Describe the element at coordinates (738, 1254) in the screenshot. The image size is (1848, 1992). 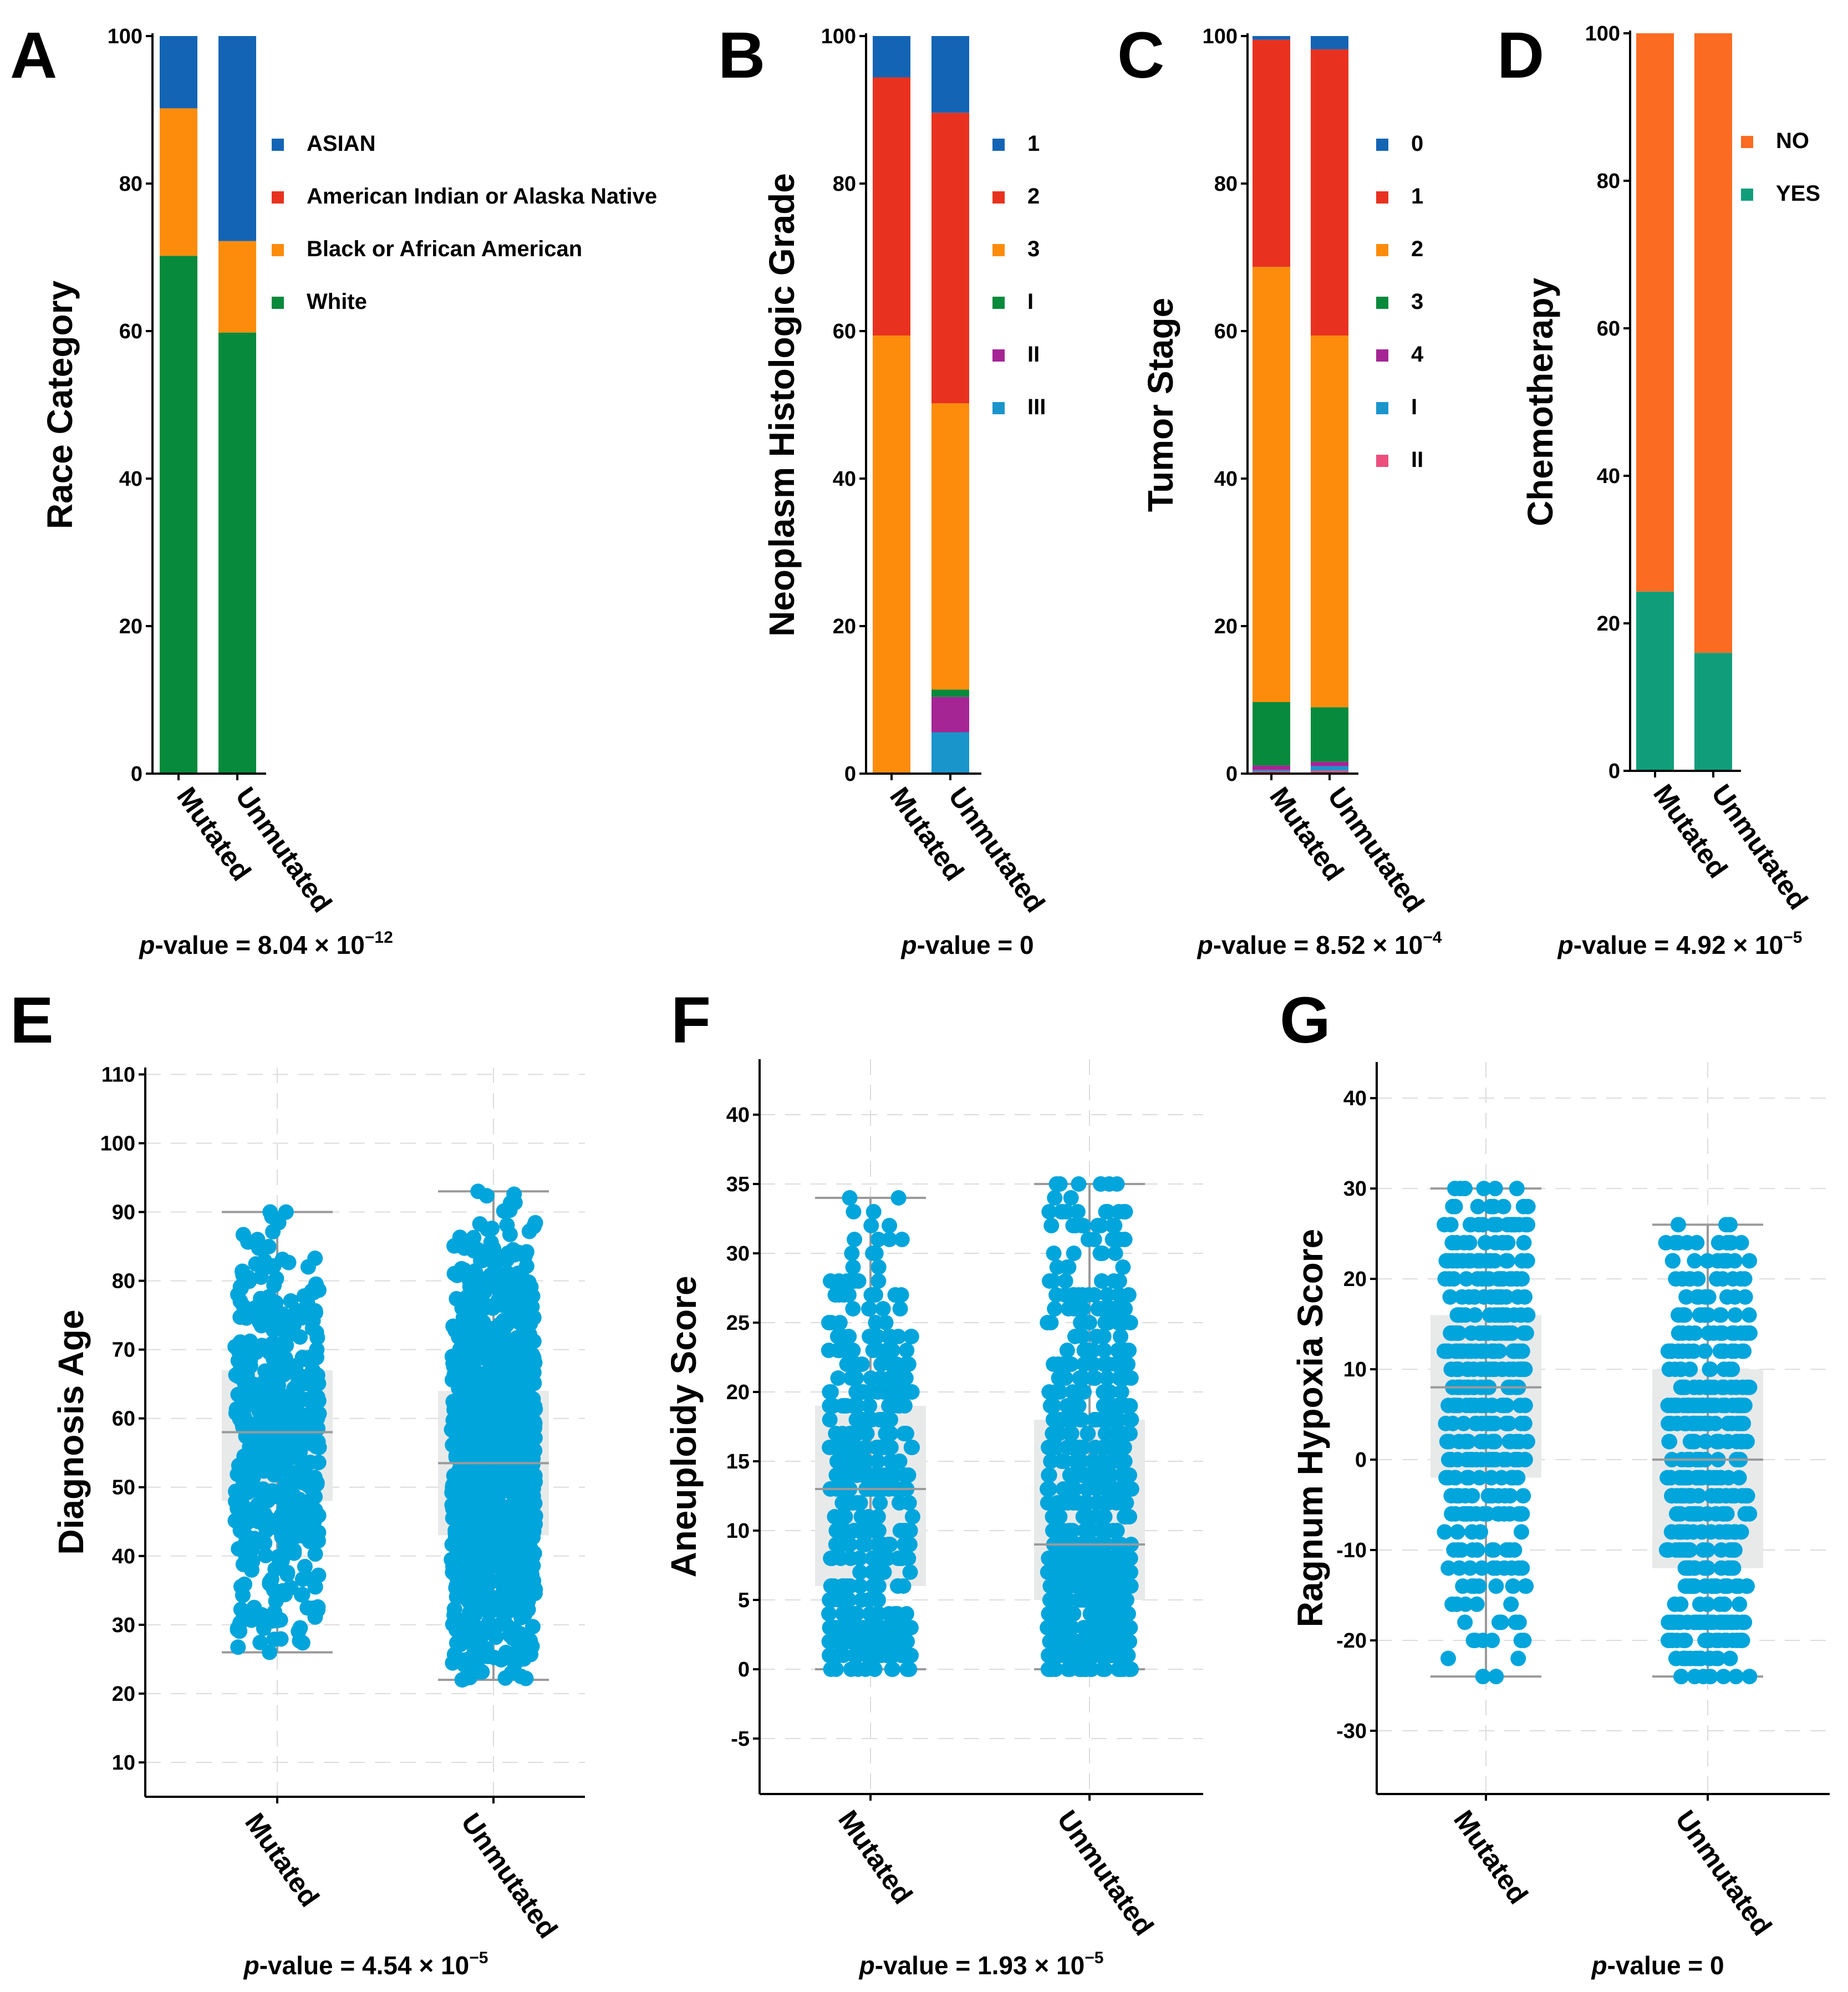
I see `y-tick-label: 30` at that location.